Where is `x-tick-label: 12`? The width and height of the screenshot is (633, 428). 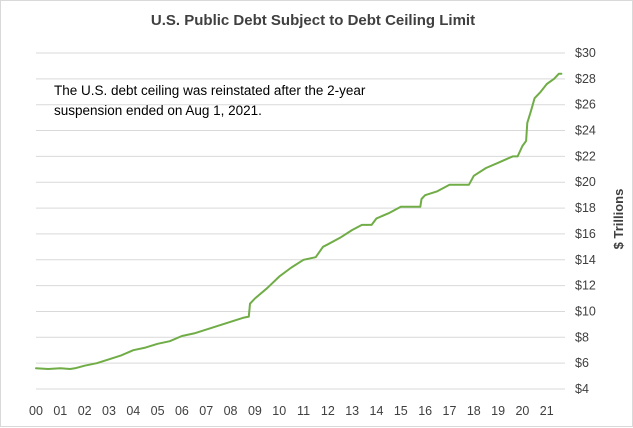 x-tick-label: 12 is located at coordinates (328, 411).